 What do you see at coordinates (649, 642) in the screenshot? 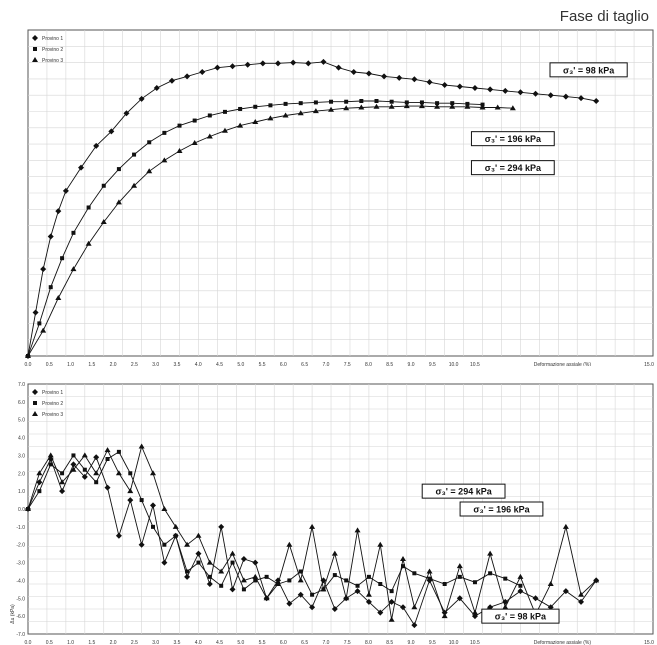
I see `bottom-x-tick-label: 15.0` at bounding box center [649, 642].